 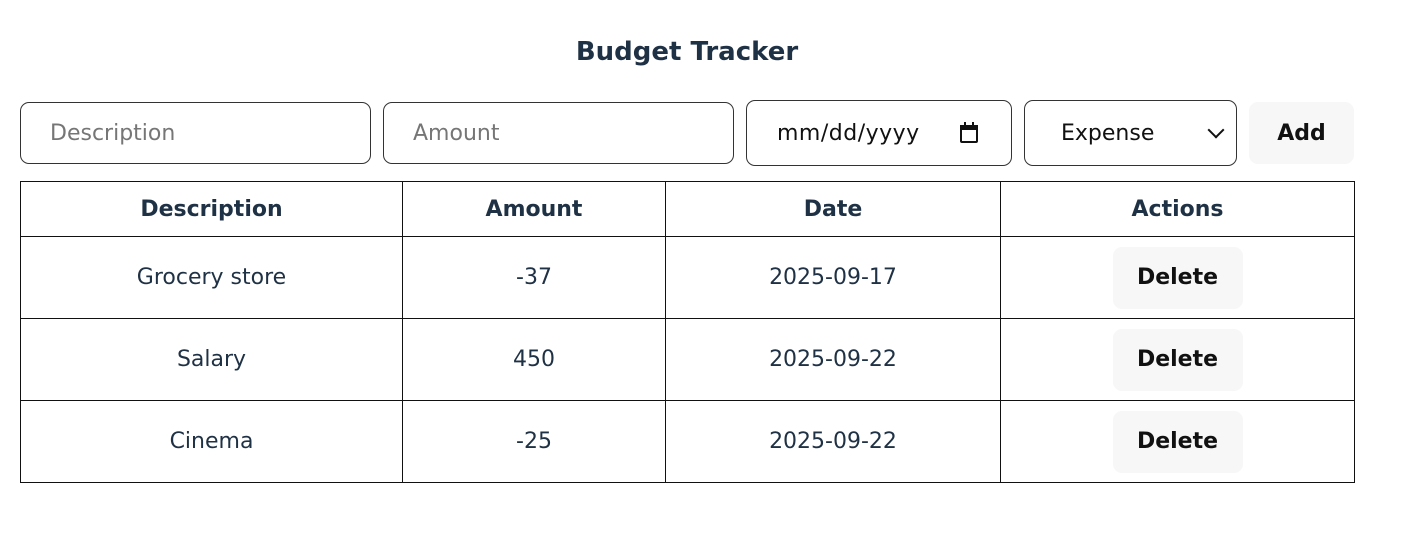 I want to click on description-input, so click(x=195, y=133).